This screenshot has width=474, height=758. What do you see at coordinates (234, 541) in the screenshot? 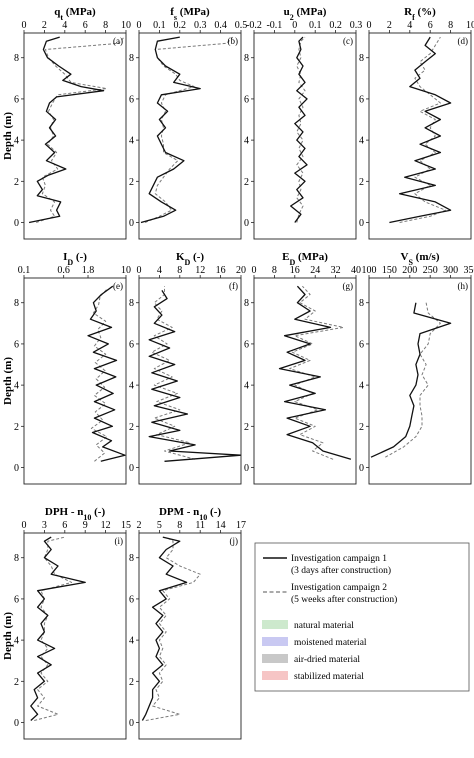
I see `panel-label: (j)` at bounding box center [234, 541].